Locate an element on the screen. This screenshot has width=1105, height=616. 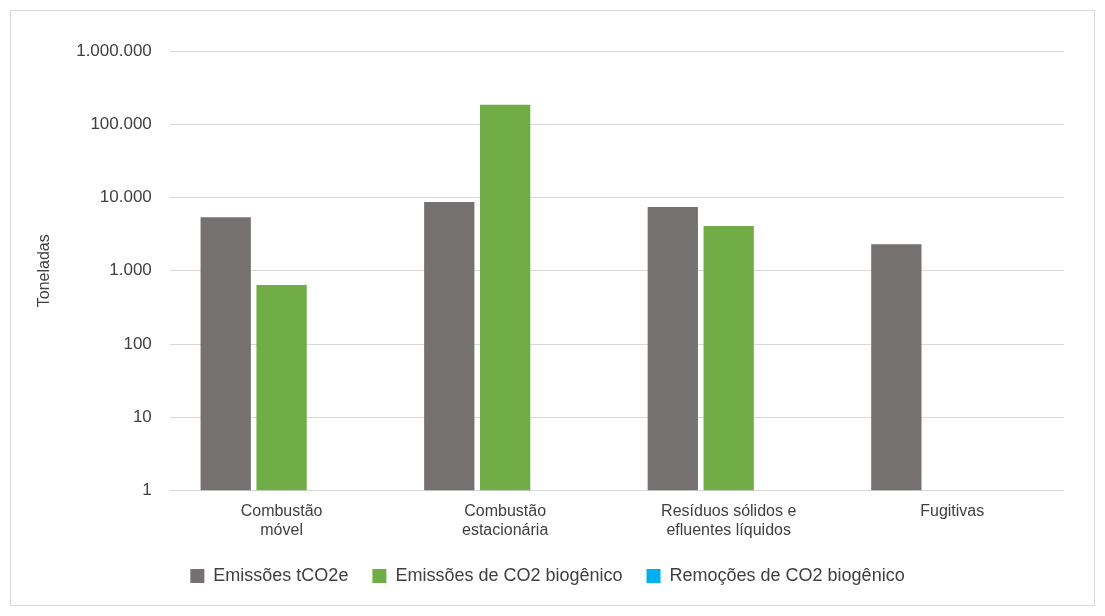
legend-label: Remoções de CO2 biogênico is located at coordinates (787, 574).